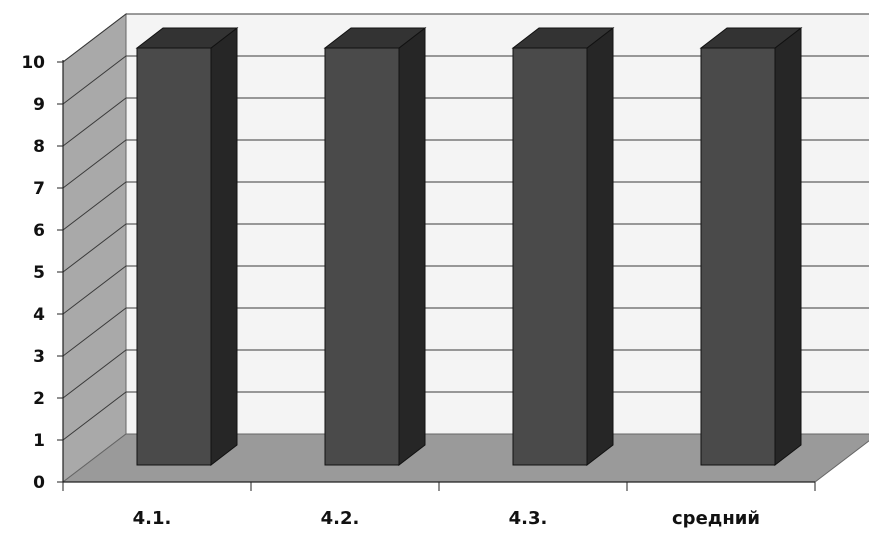 The image size is (869, 534). What do you see at coordinates (39, 399) in the screenshot?
I see `y-tick-label: 2` at bounding box center [39, 399].